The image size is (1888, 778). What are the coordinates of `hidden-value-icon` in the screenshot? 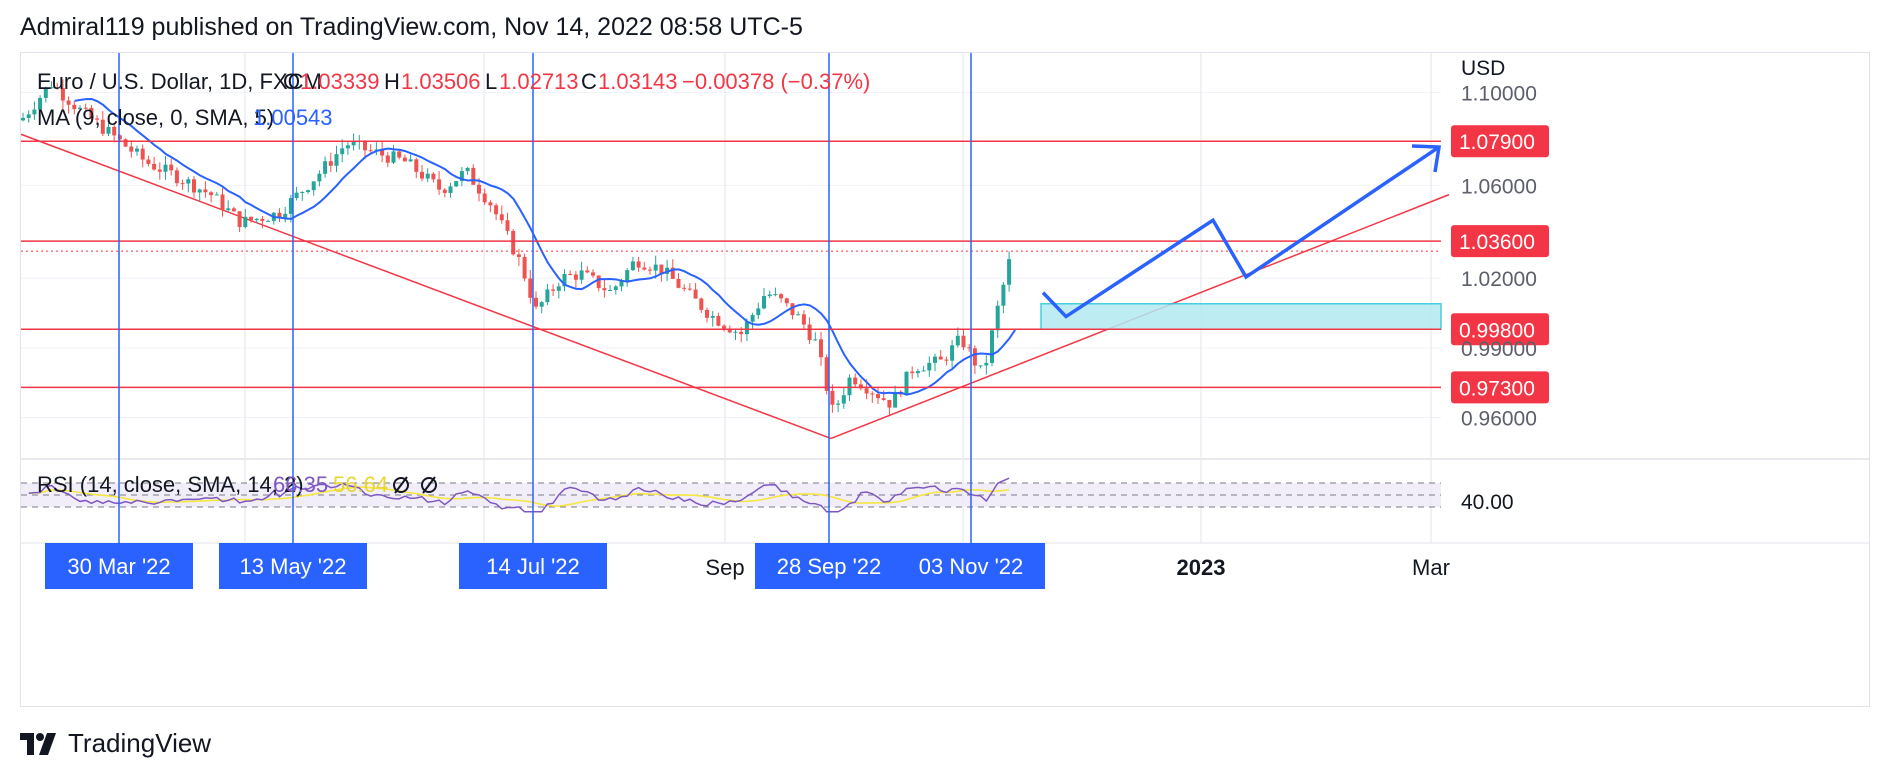 It's located at (401, 485).